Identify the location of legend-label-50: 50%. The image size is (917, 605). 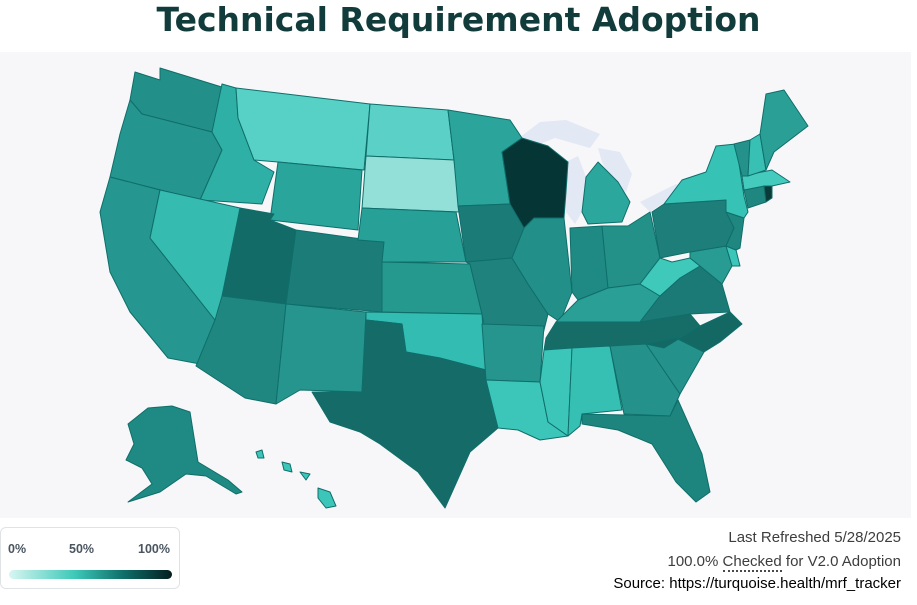
(82, 549).